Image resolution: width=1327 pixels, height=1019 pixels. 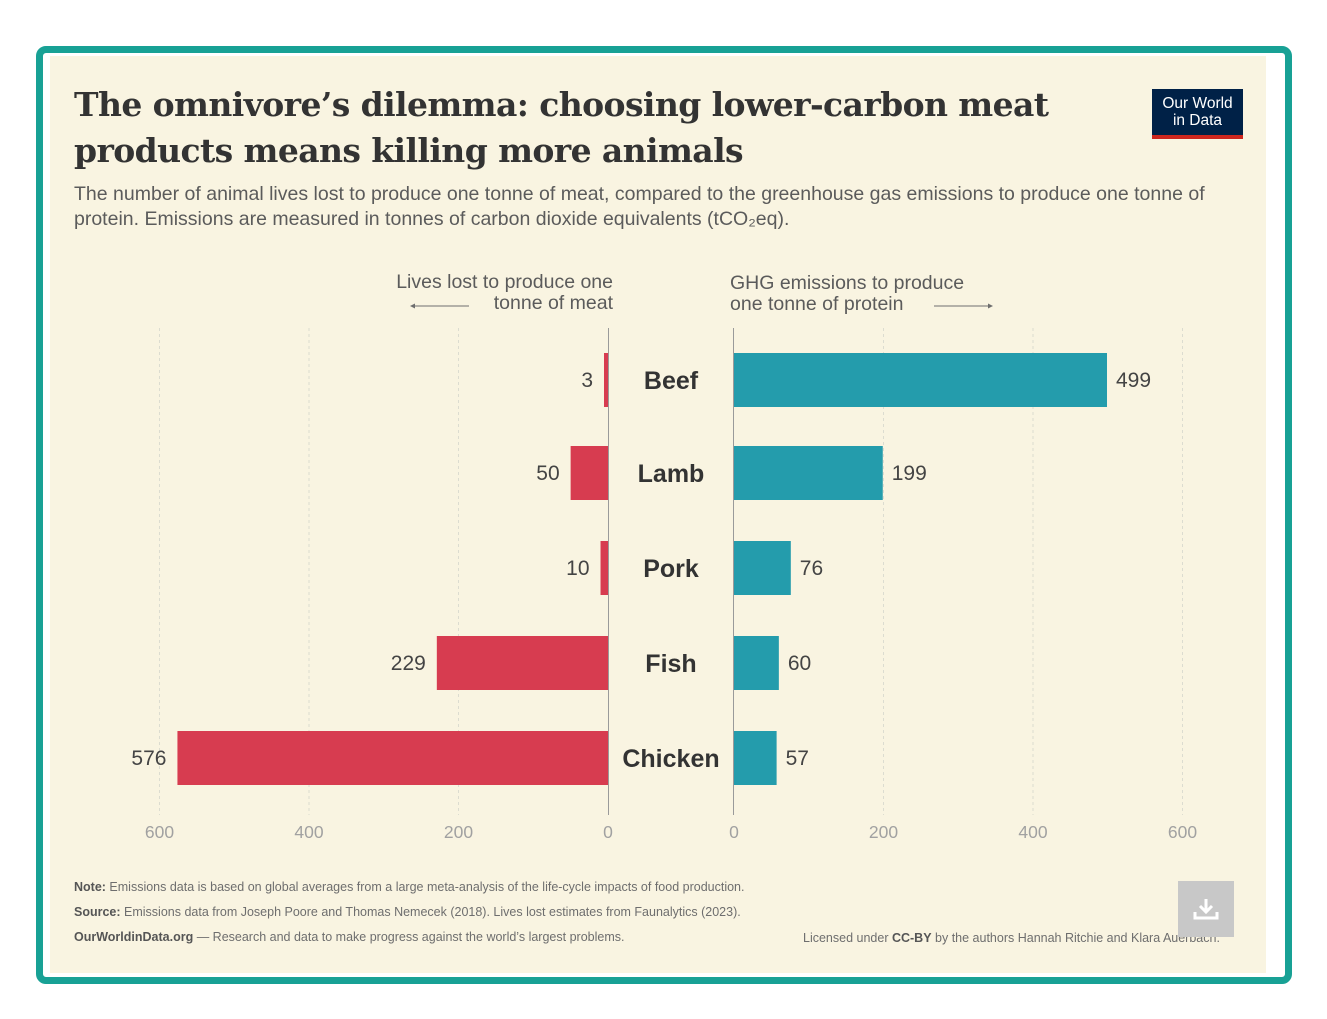 I want to click on left-bars, so click(x=392, y=569).